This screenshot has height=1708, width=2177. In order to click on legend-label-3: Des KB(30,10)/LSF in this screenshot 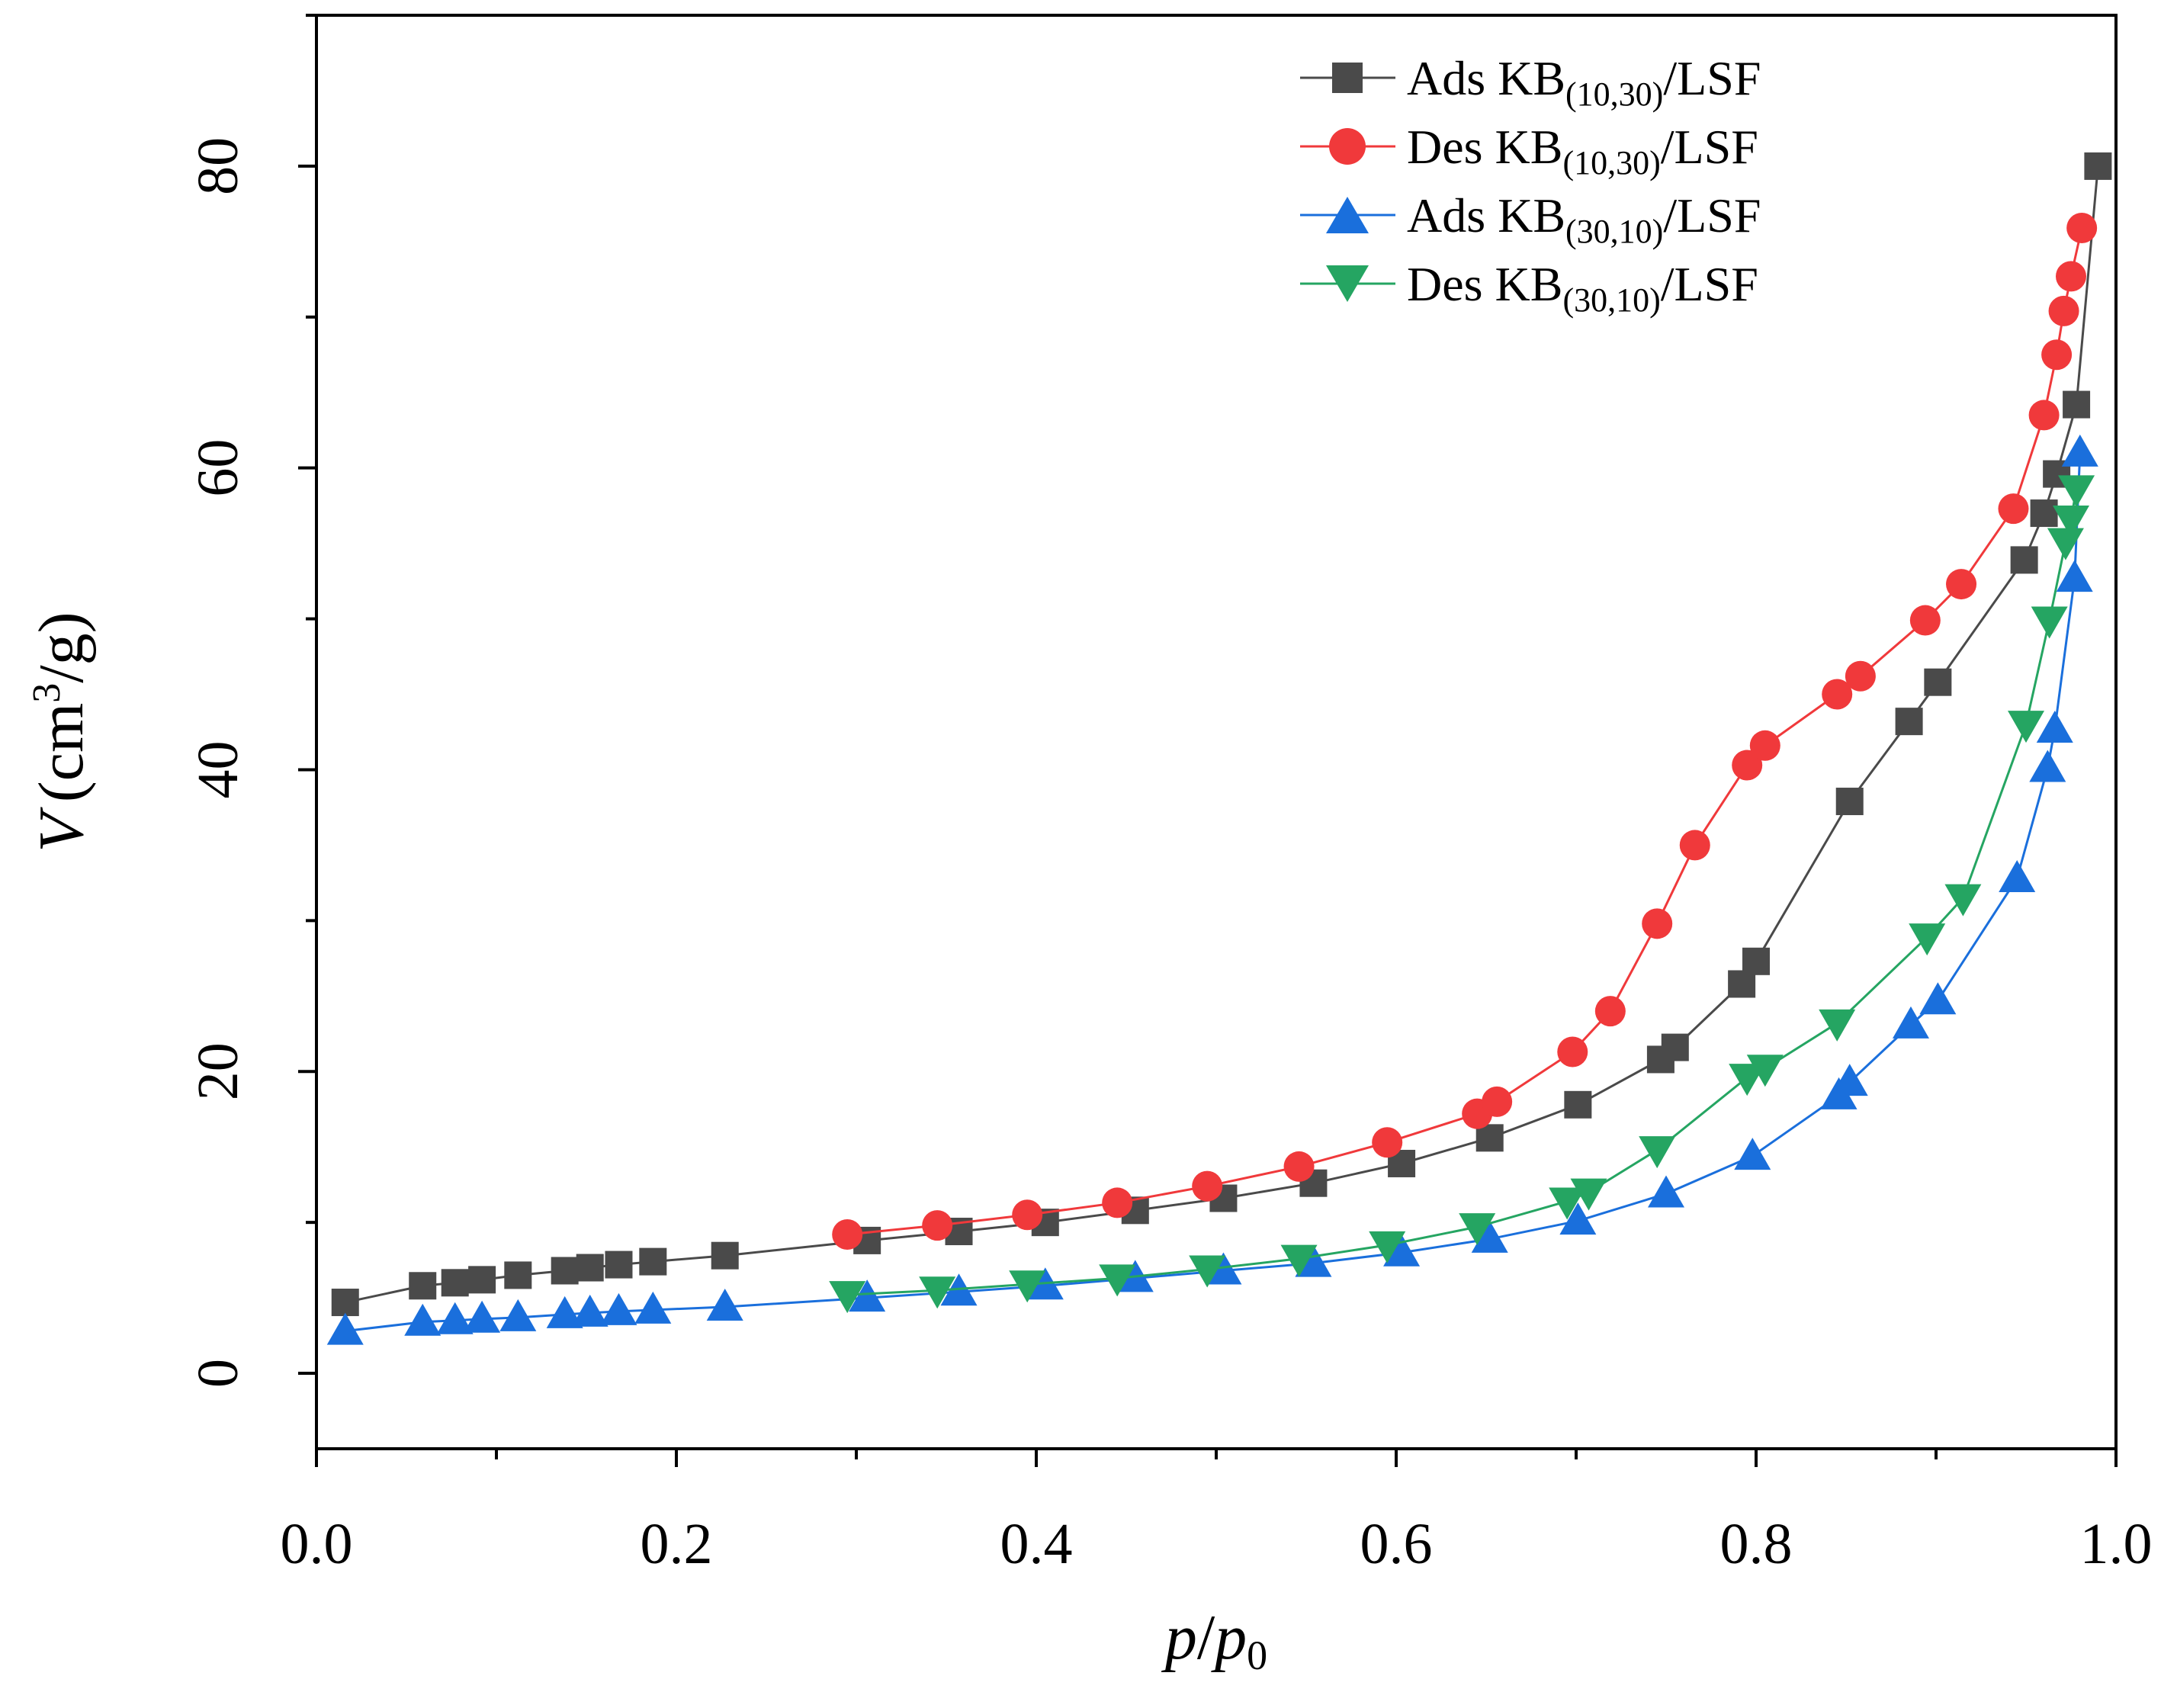, I will do `click(1582, 288)`.